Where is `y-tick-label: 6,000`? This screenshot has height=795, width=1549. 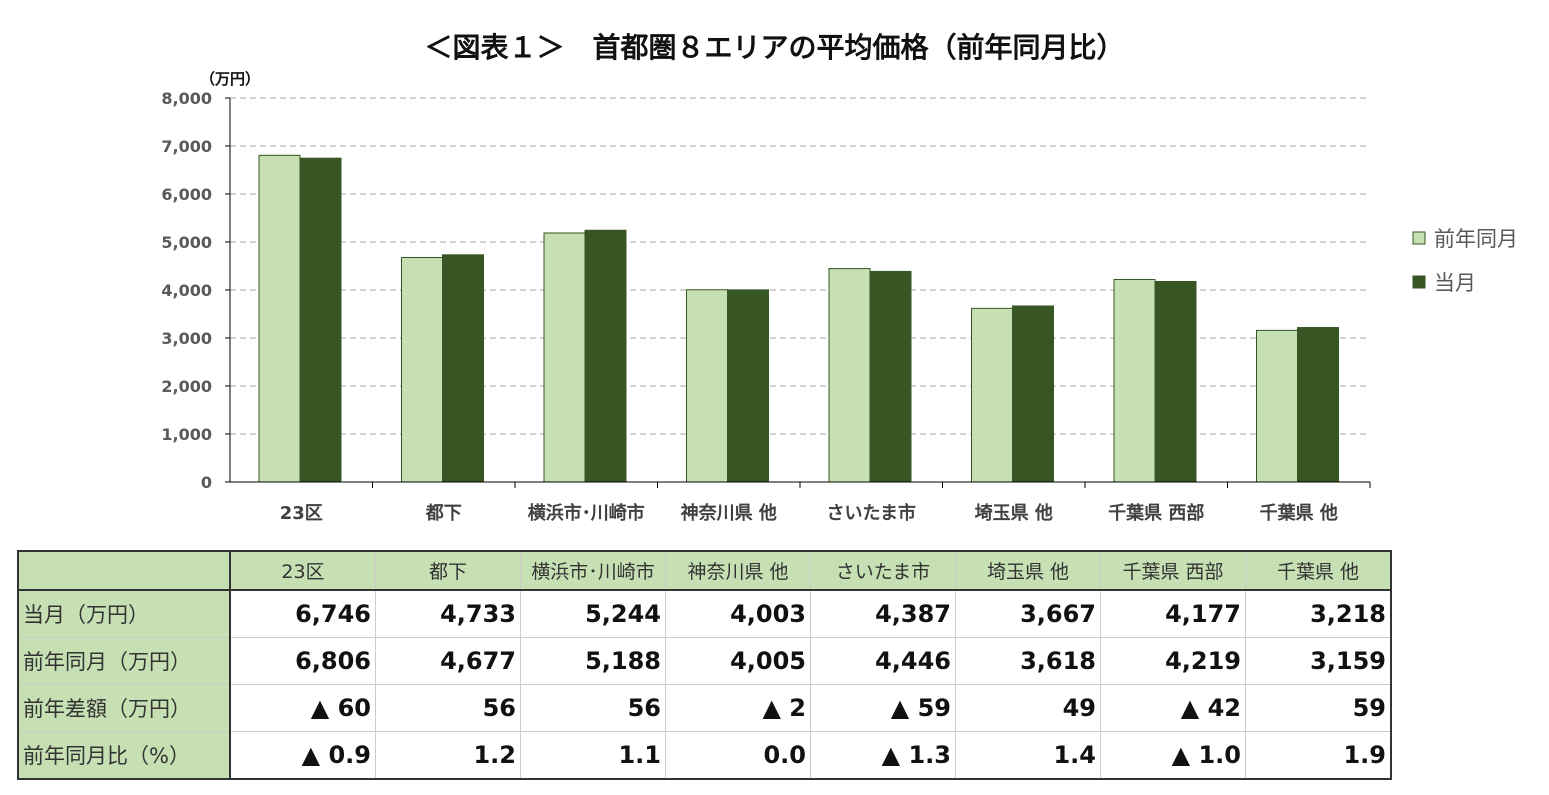 y-tick-label: 6,000 is located at coordinates (186, 194).